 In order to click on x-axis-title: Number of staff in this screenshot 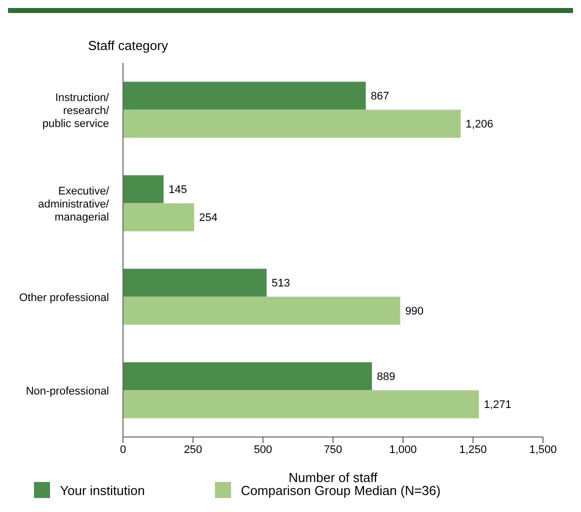, I will do `click(333, 477)`.